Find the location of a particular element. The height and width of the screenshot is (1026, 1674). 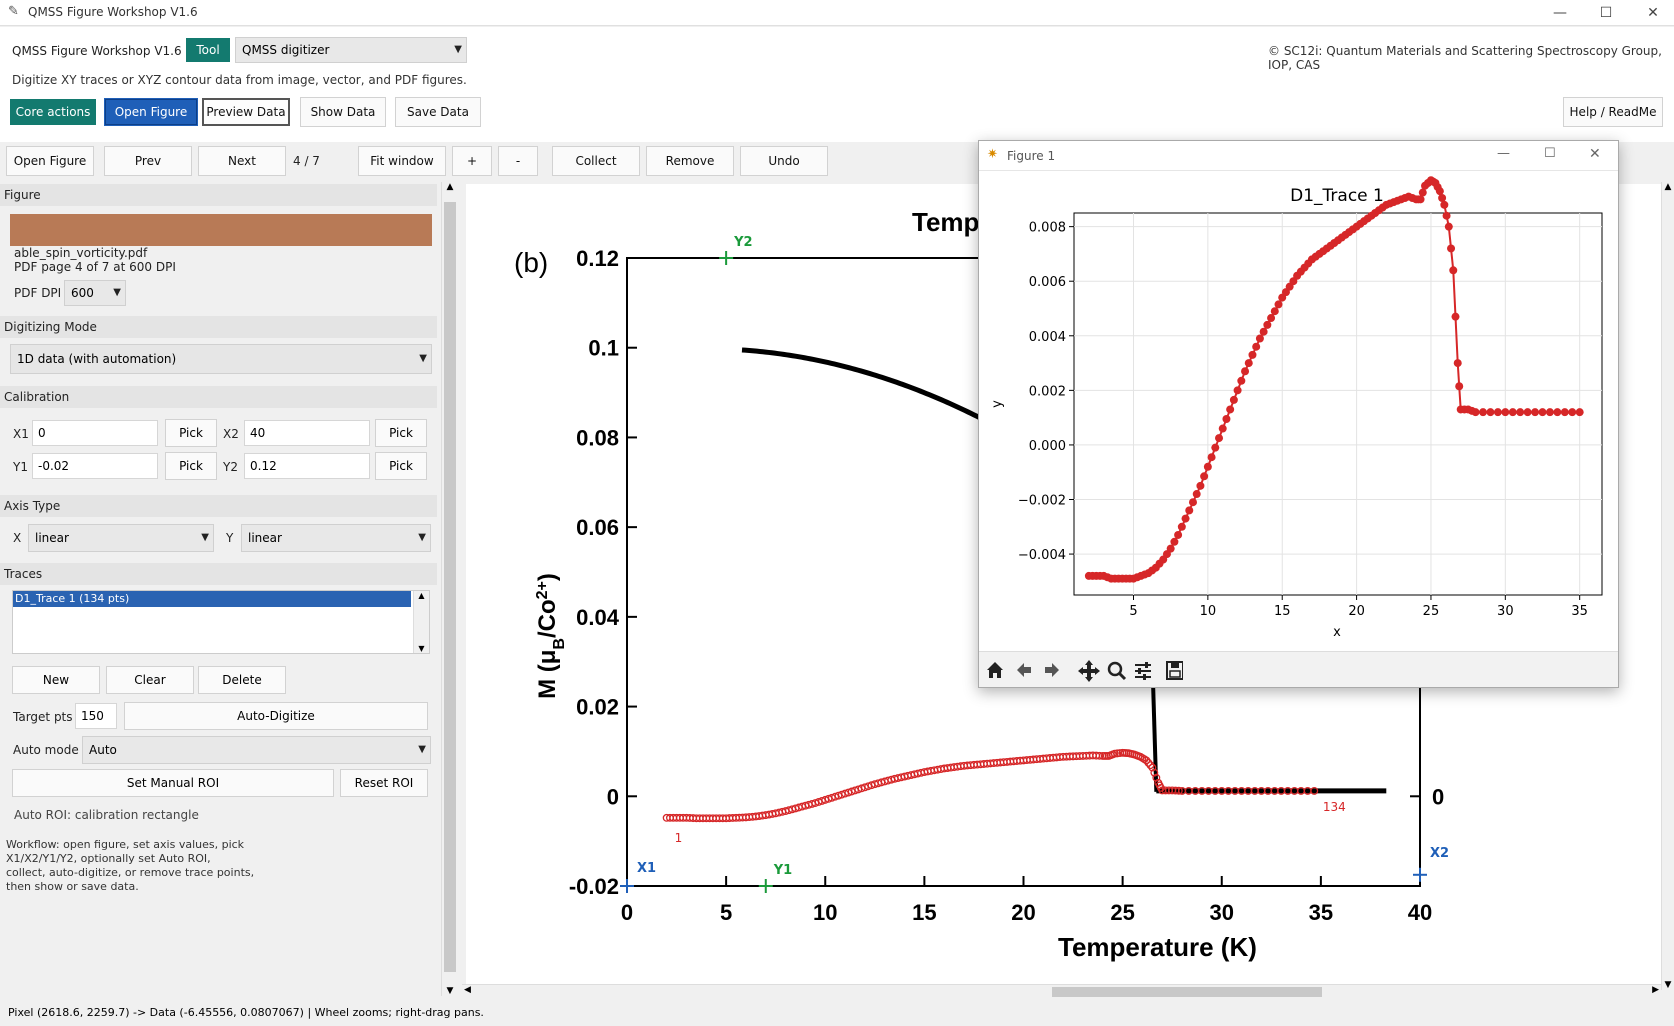

workflow-line: then show or save data. is located at coordinates (72, 886).